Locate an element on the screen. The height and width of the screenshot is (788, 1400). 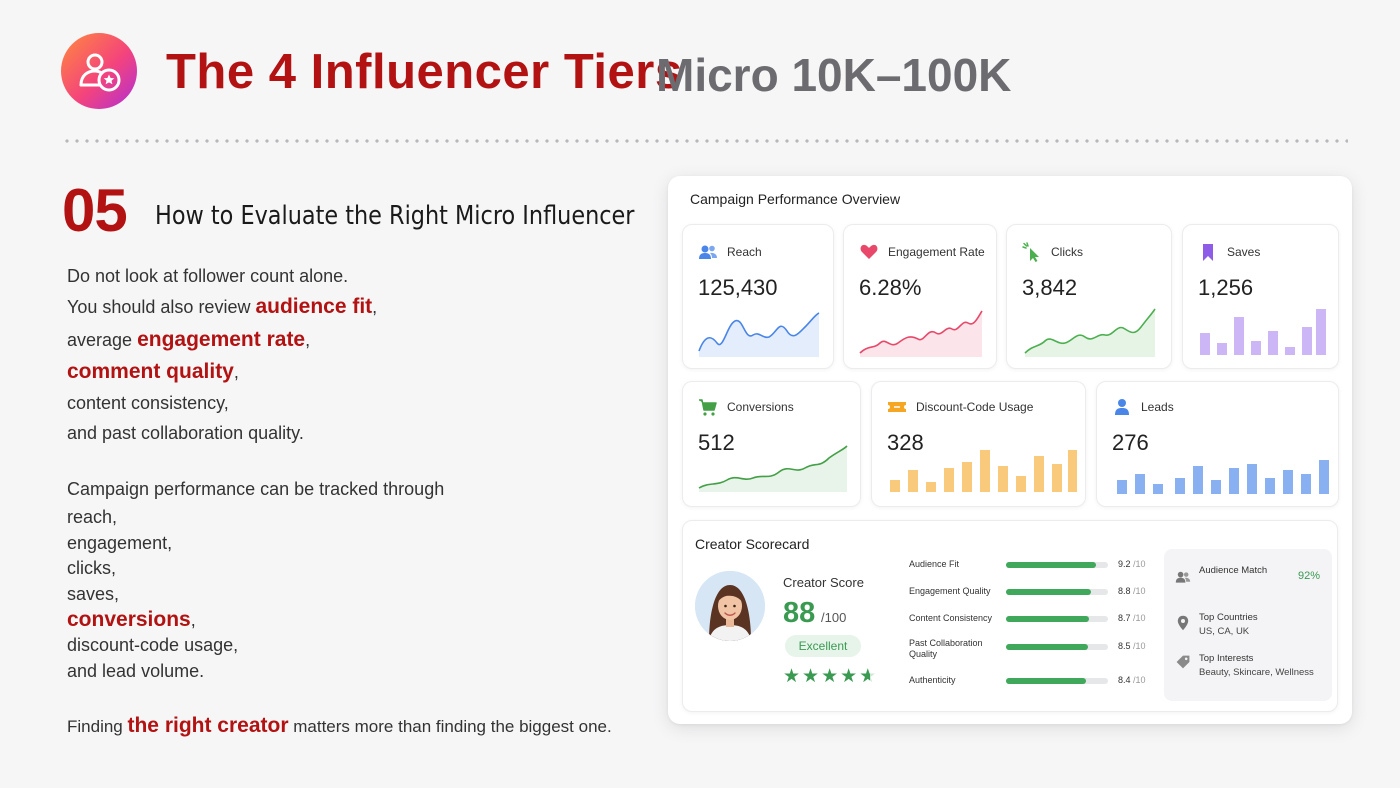
highlight-audience-fit: audience fit is located at coordinates (314, 306).